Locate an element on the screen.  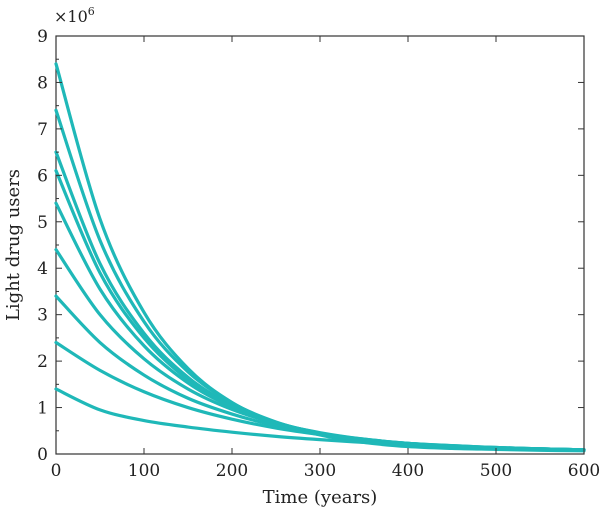
y-tick-label: 6 is located at coordinates (42, 176).